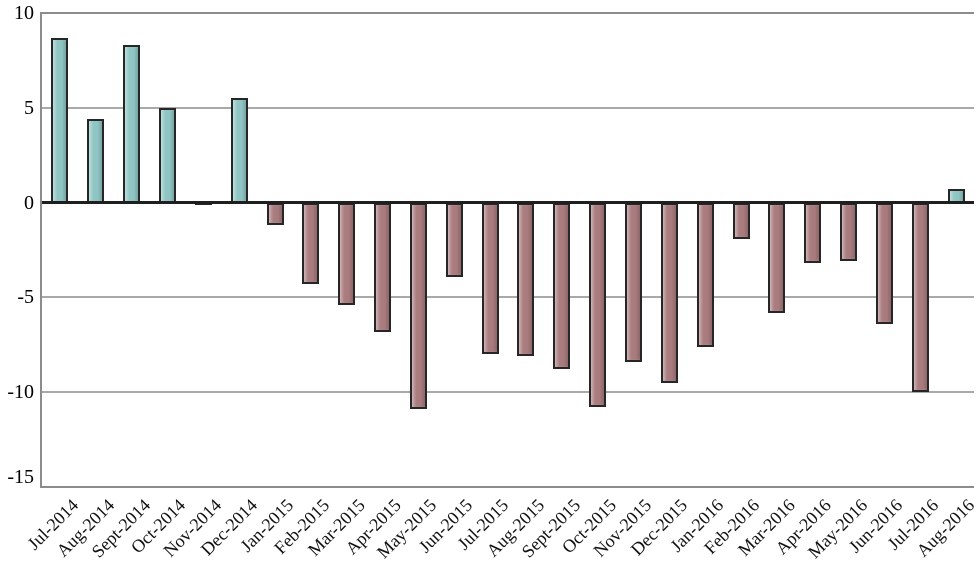 Image resolution: width=980 pixels, height=563 pixels. What do you see at coordinates (777, 257) in the screenshot?
I see `bar-mar-2016` at bounding box center [777, 257].